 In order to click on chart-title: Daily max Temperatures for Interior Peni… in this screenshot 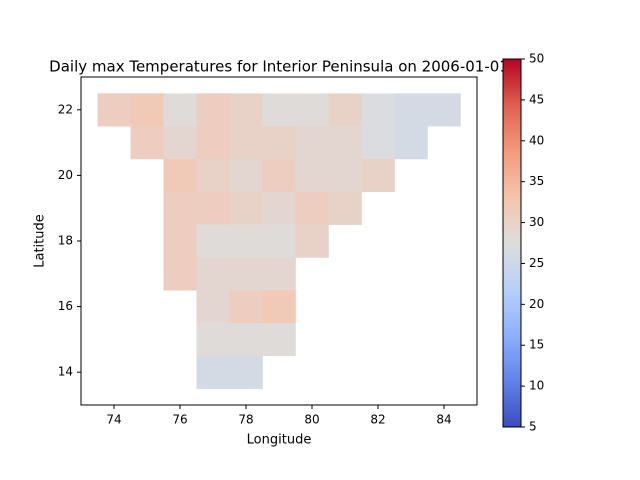, I will do `click(279, 67)`.